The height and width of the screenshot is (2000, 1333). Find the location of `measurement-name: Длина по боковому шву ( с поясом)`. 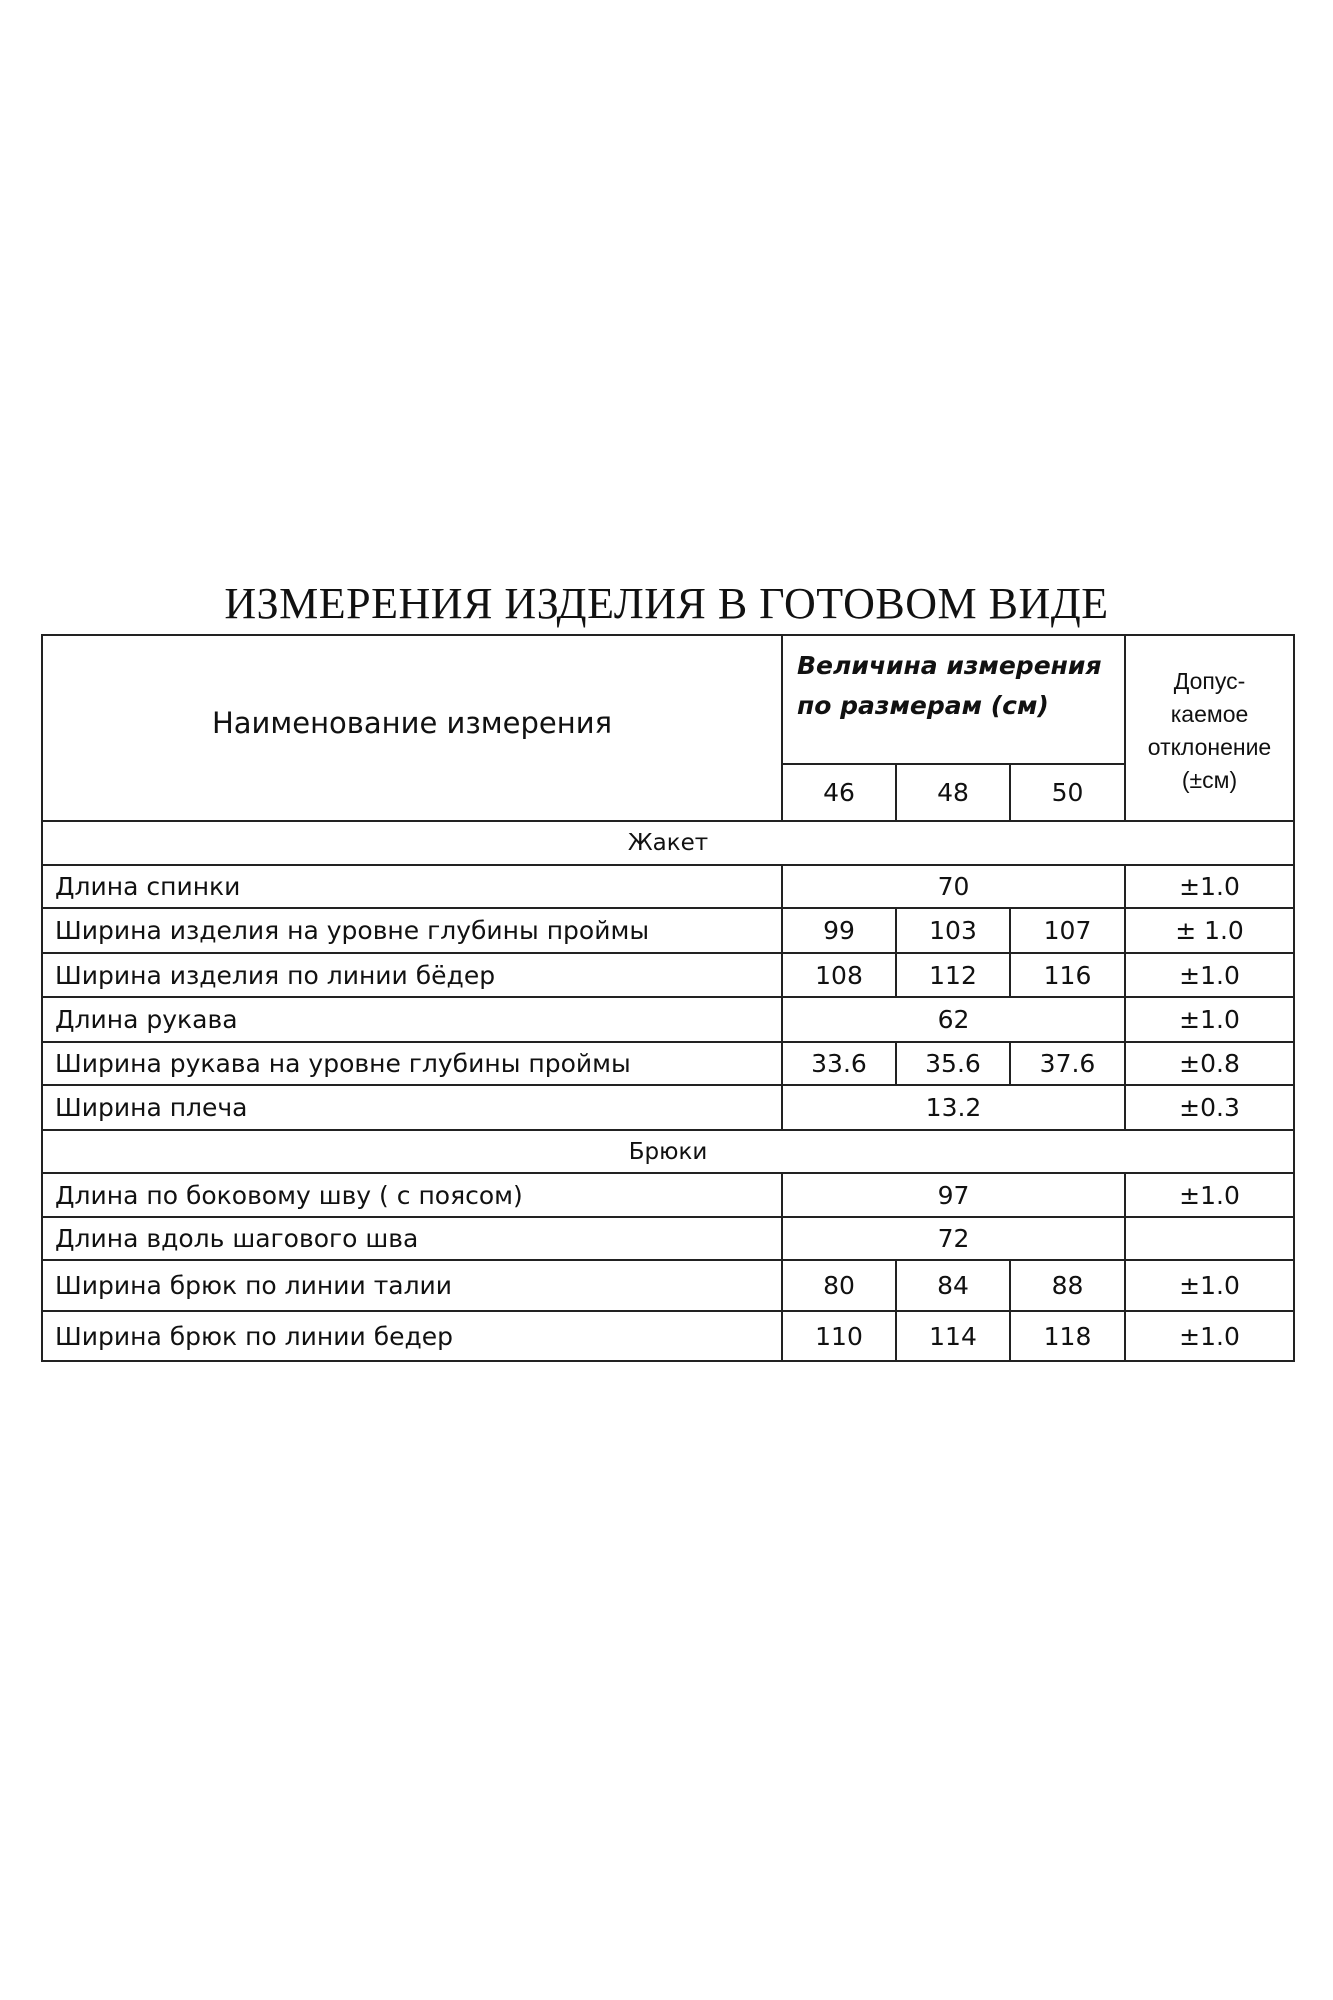

measurement-name: Длина по боковому шву ( с поясом) is located at coordinates (412, 1195).